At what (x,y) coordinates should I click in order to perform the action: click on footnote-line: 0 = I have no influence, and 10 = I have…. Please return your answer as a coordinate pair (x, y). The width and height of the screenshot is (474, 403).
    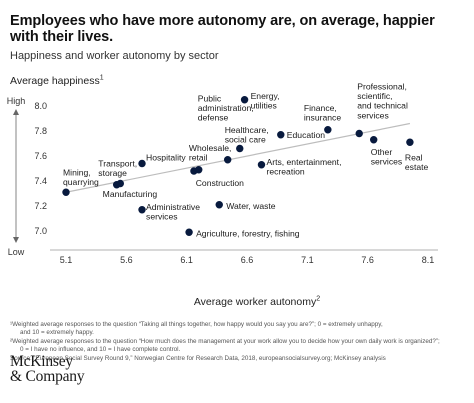
    Looking at the image, I should click on (100, 350).